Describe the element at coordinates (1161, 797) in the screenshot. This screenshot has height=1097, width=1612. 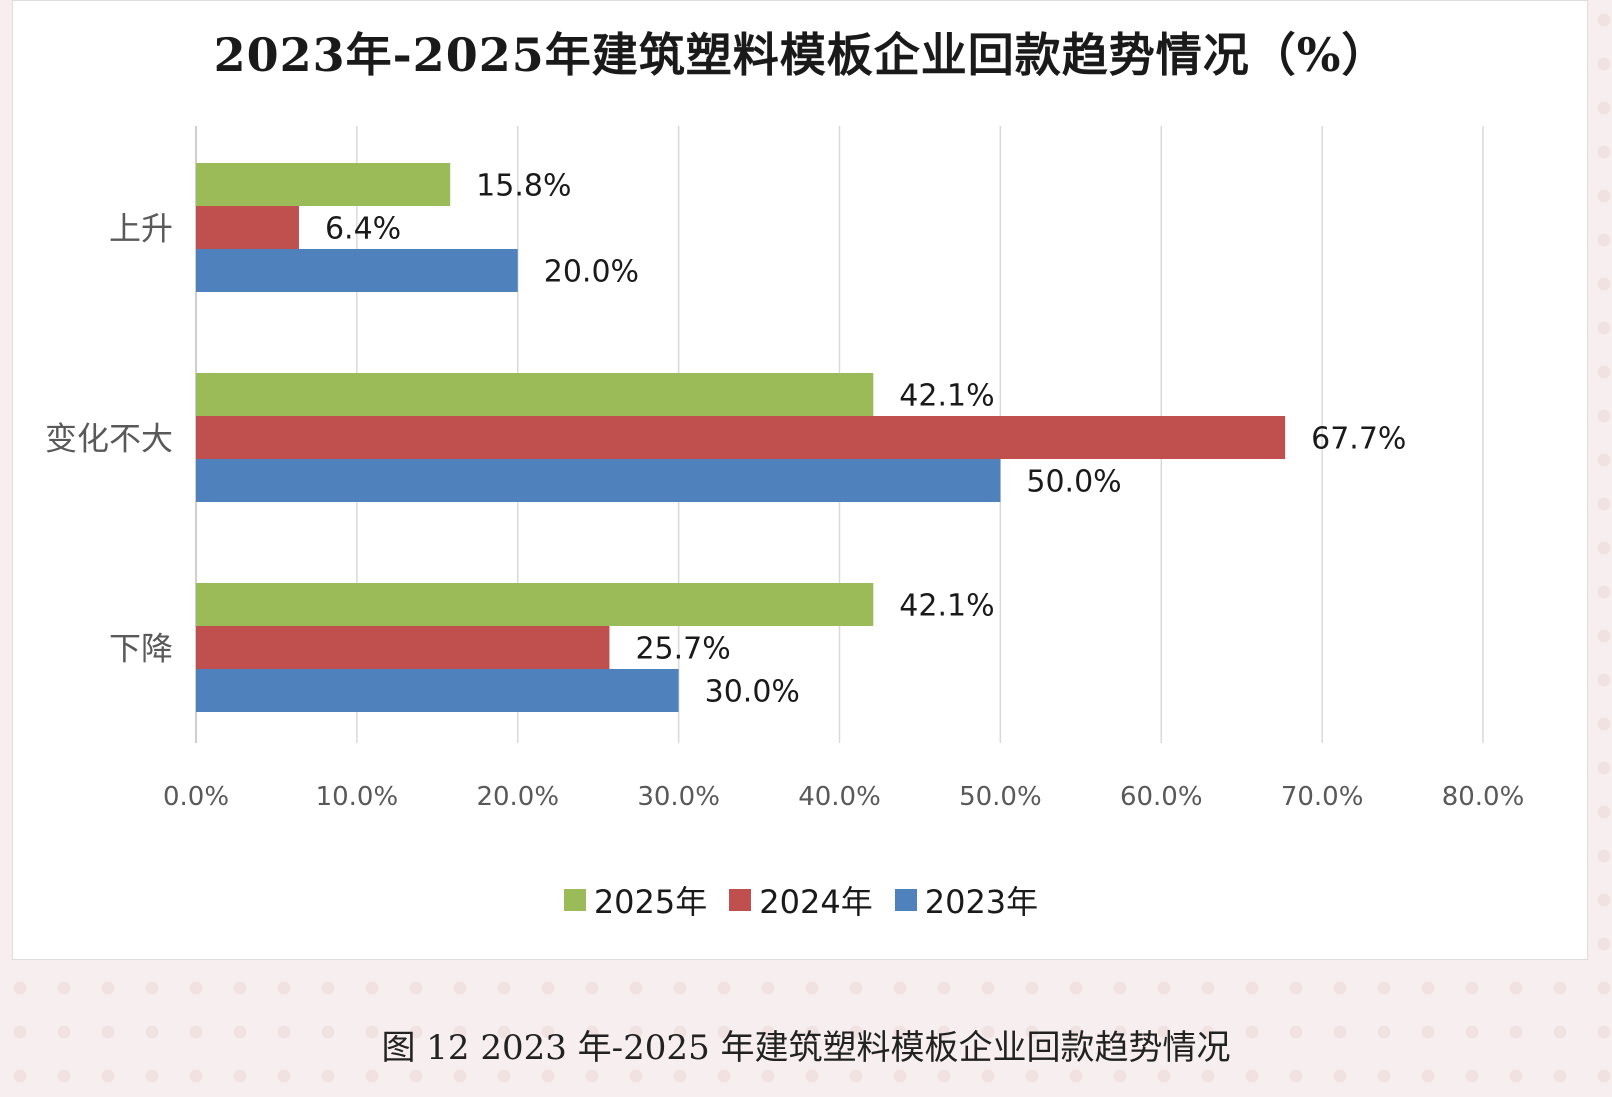
I see `x-tick-label: 60.0%` at that location.